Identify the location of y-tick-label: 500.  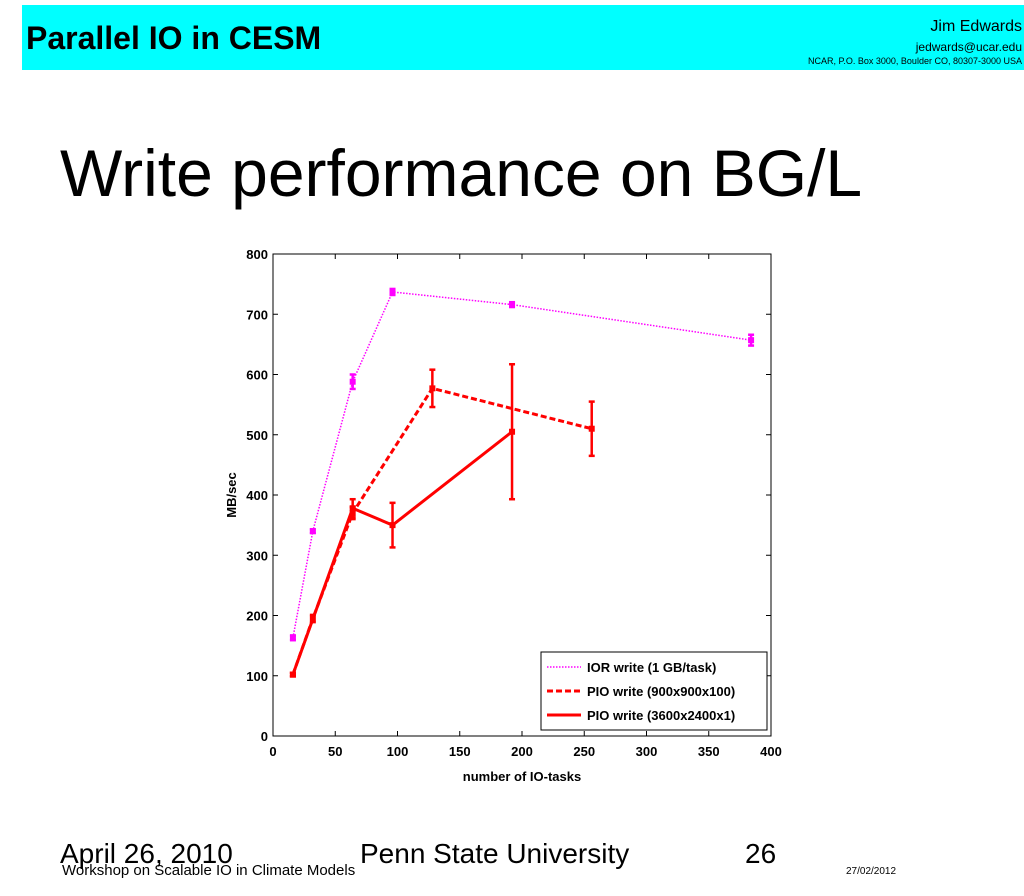
(257, 435).